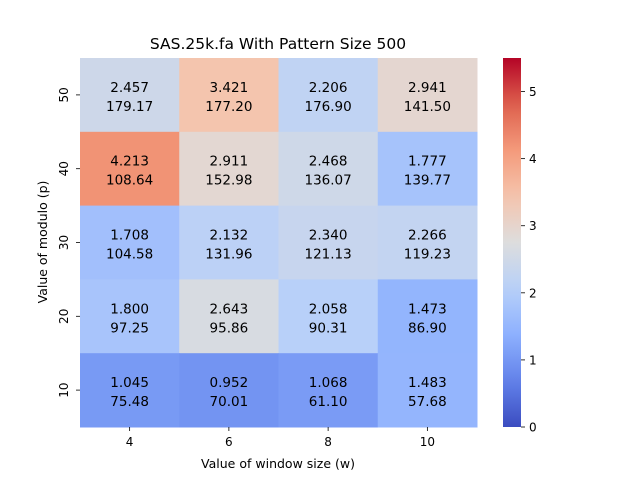  I want to click on y-tick-label: 50, so click(64, 94).